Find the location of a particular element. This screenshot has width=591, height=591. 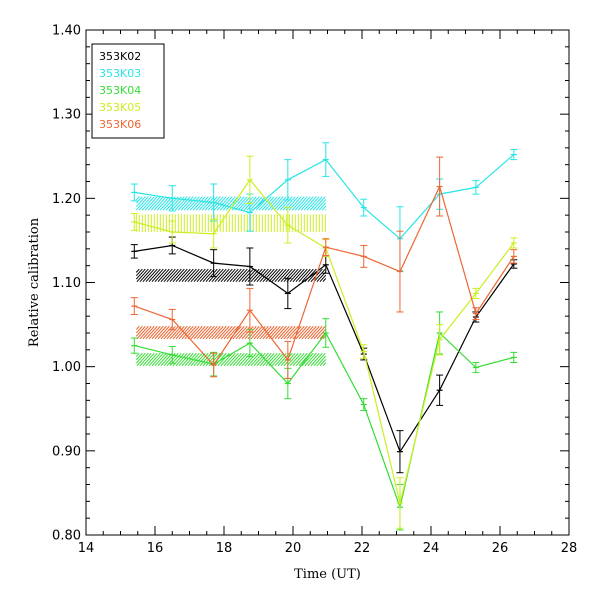

legend-entry-353K04: 353K04 is located at coordinates (120, 90).